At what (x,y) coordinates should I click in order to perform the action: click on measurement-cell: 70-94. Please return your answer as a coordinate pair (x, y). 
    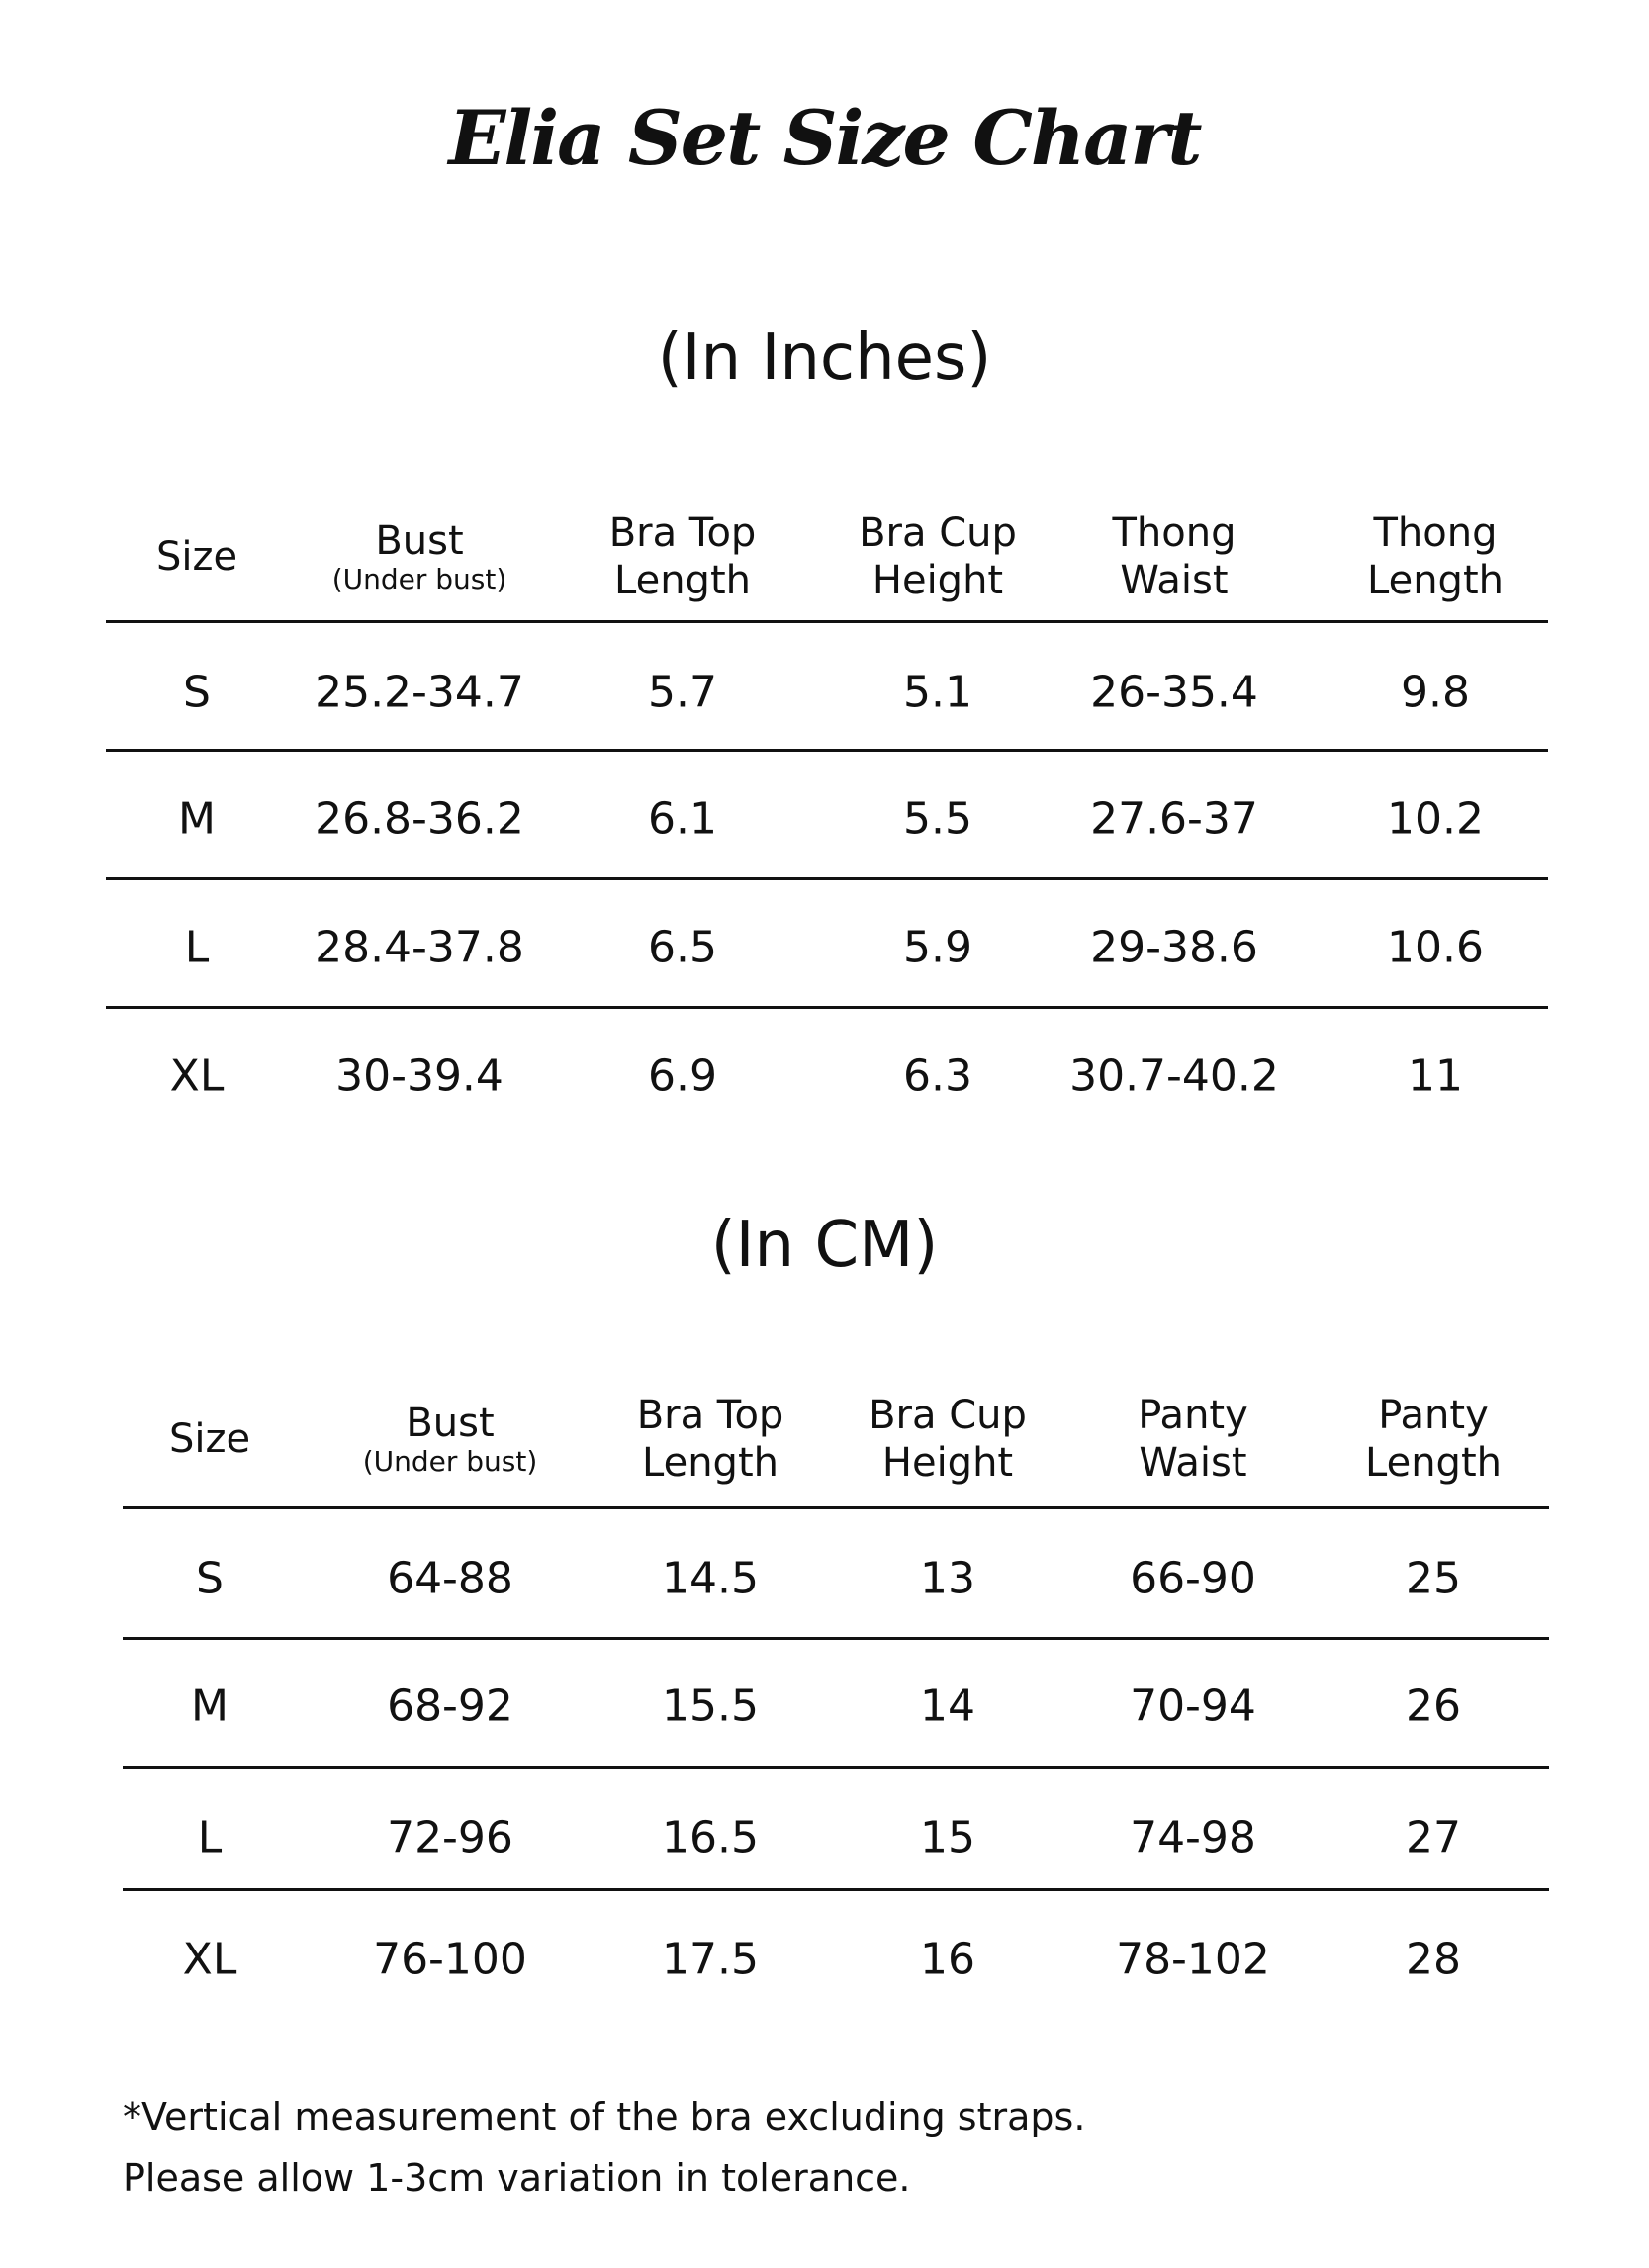
    Looking at the image, I should click on (1193, 1706).